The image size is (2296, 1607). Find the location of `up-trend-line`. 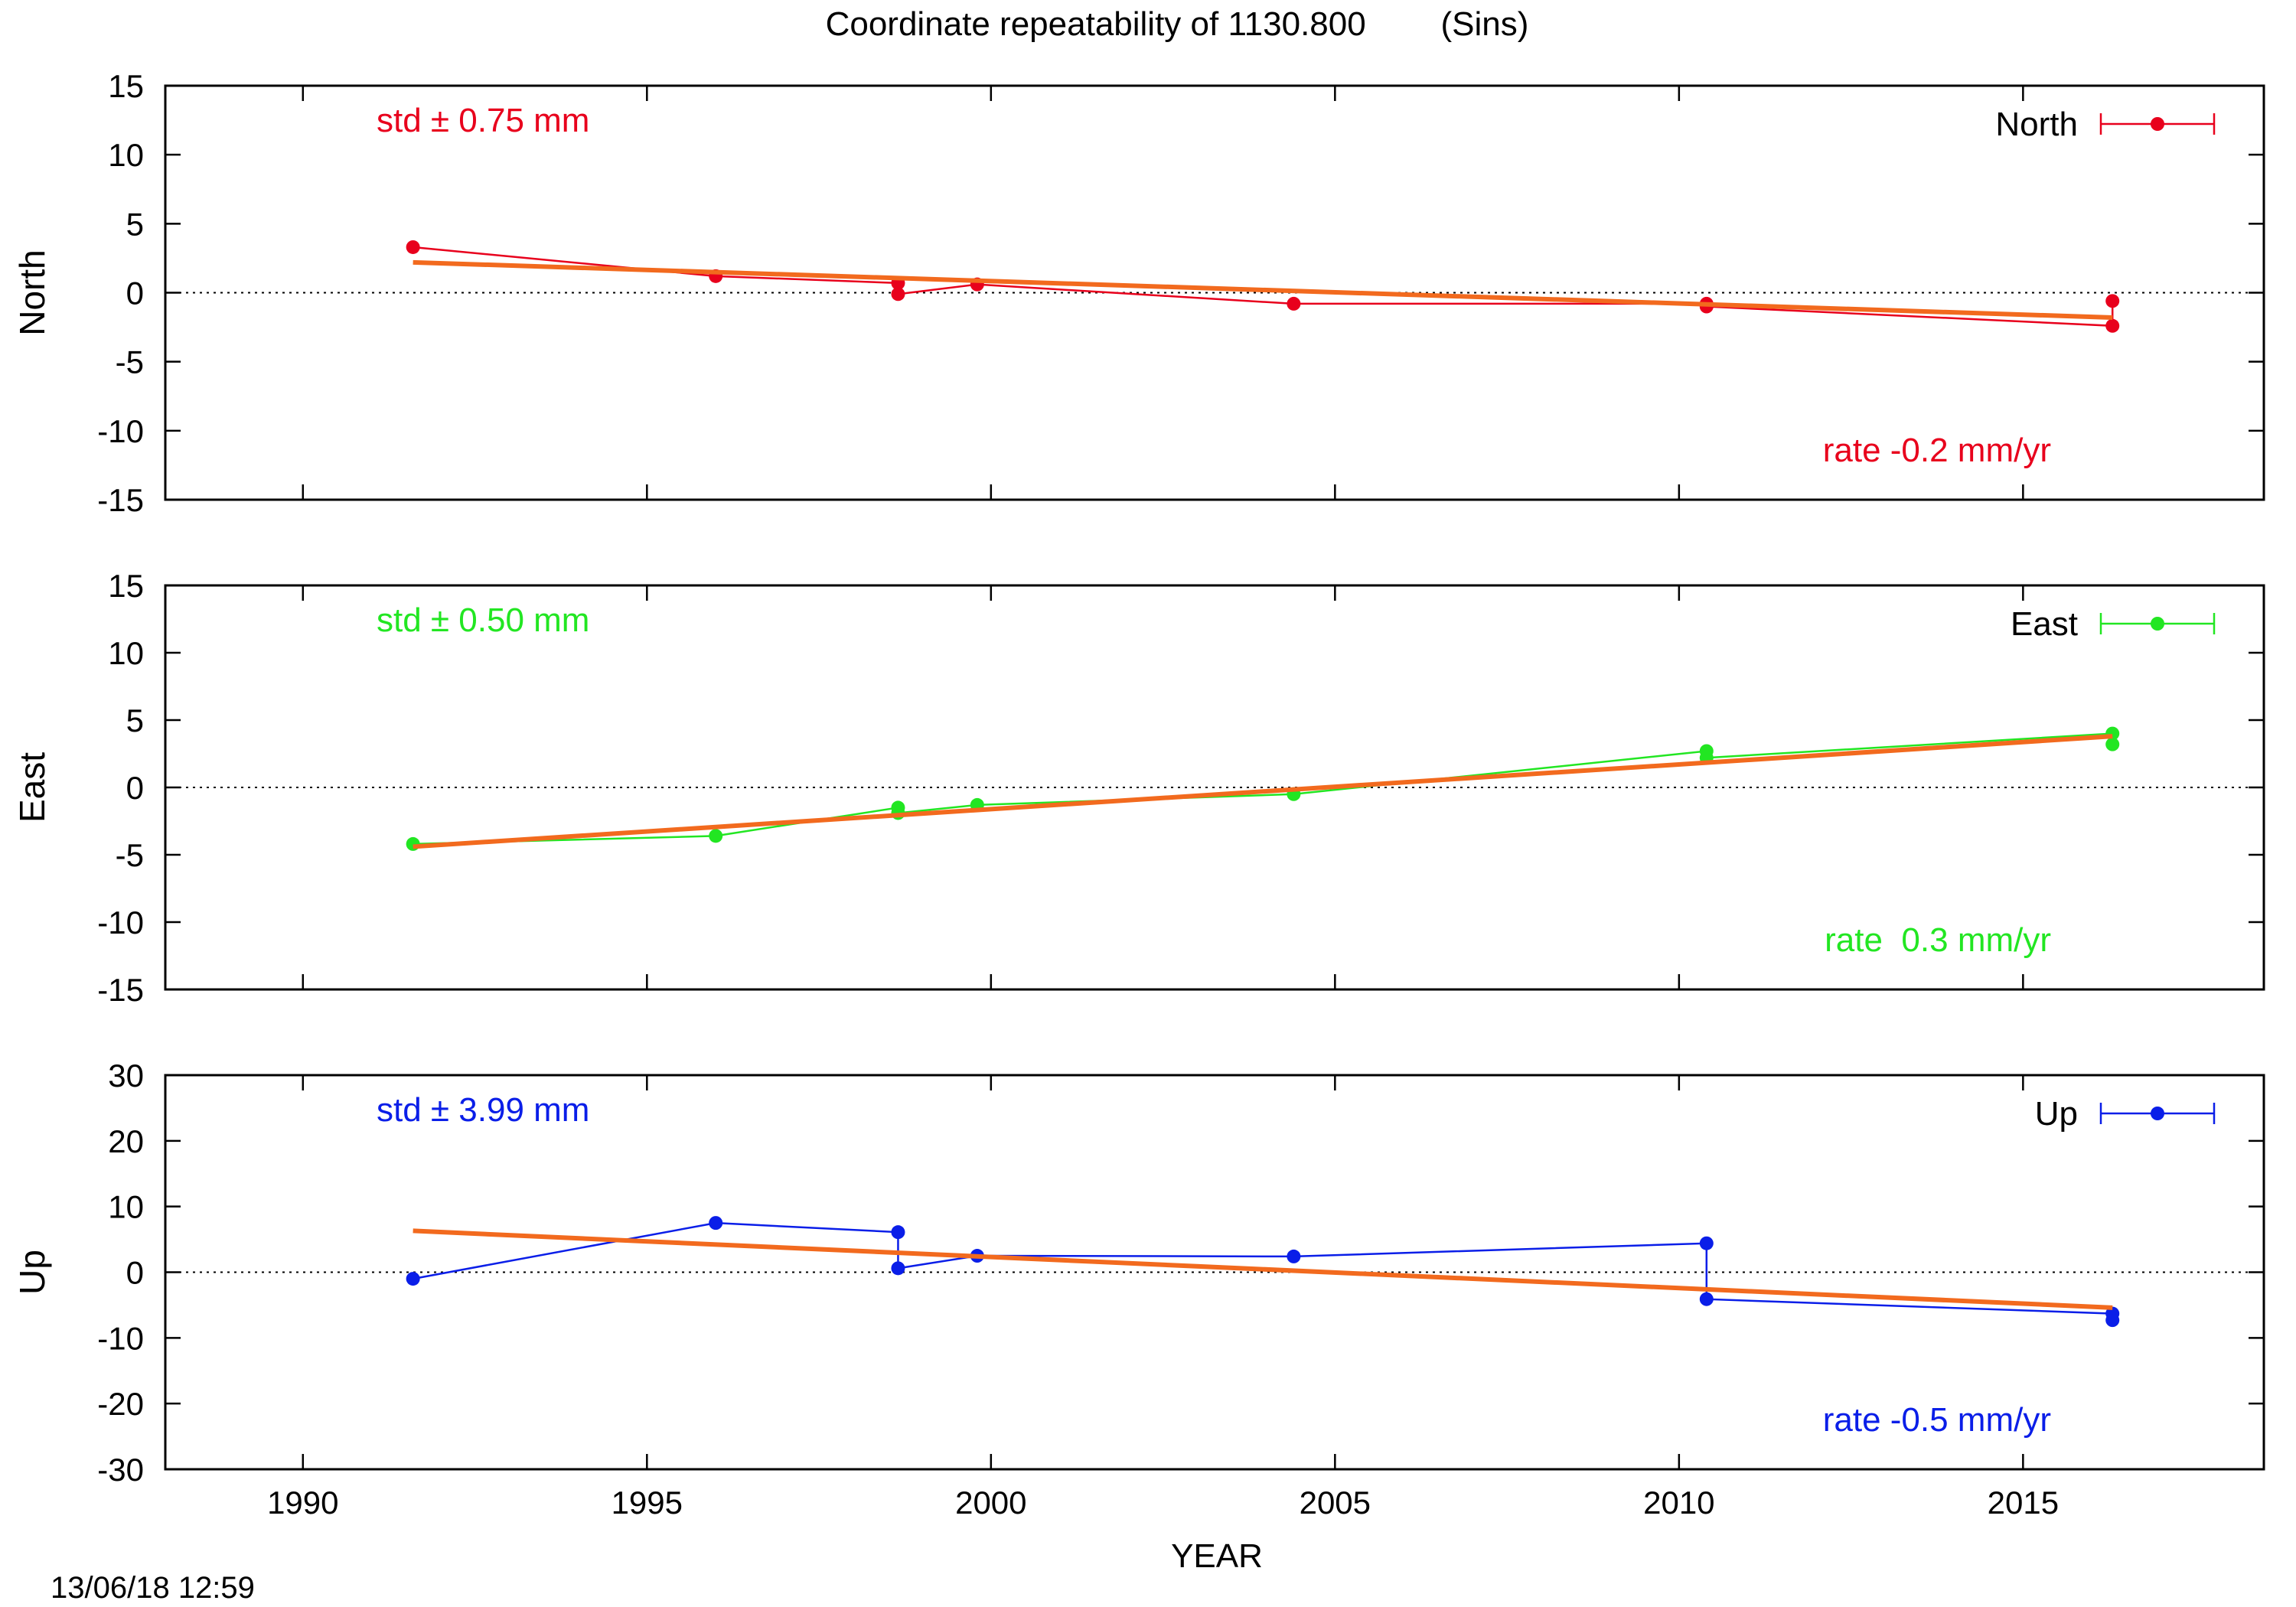

up-trend-line is located at coordinates (1263, 1269).